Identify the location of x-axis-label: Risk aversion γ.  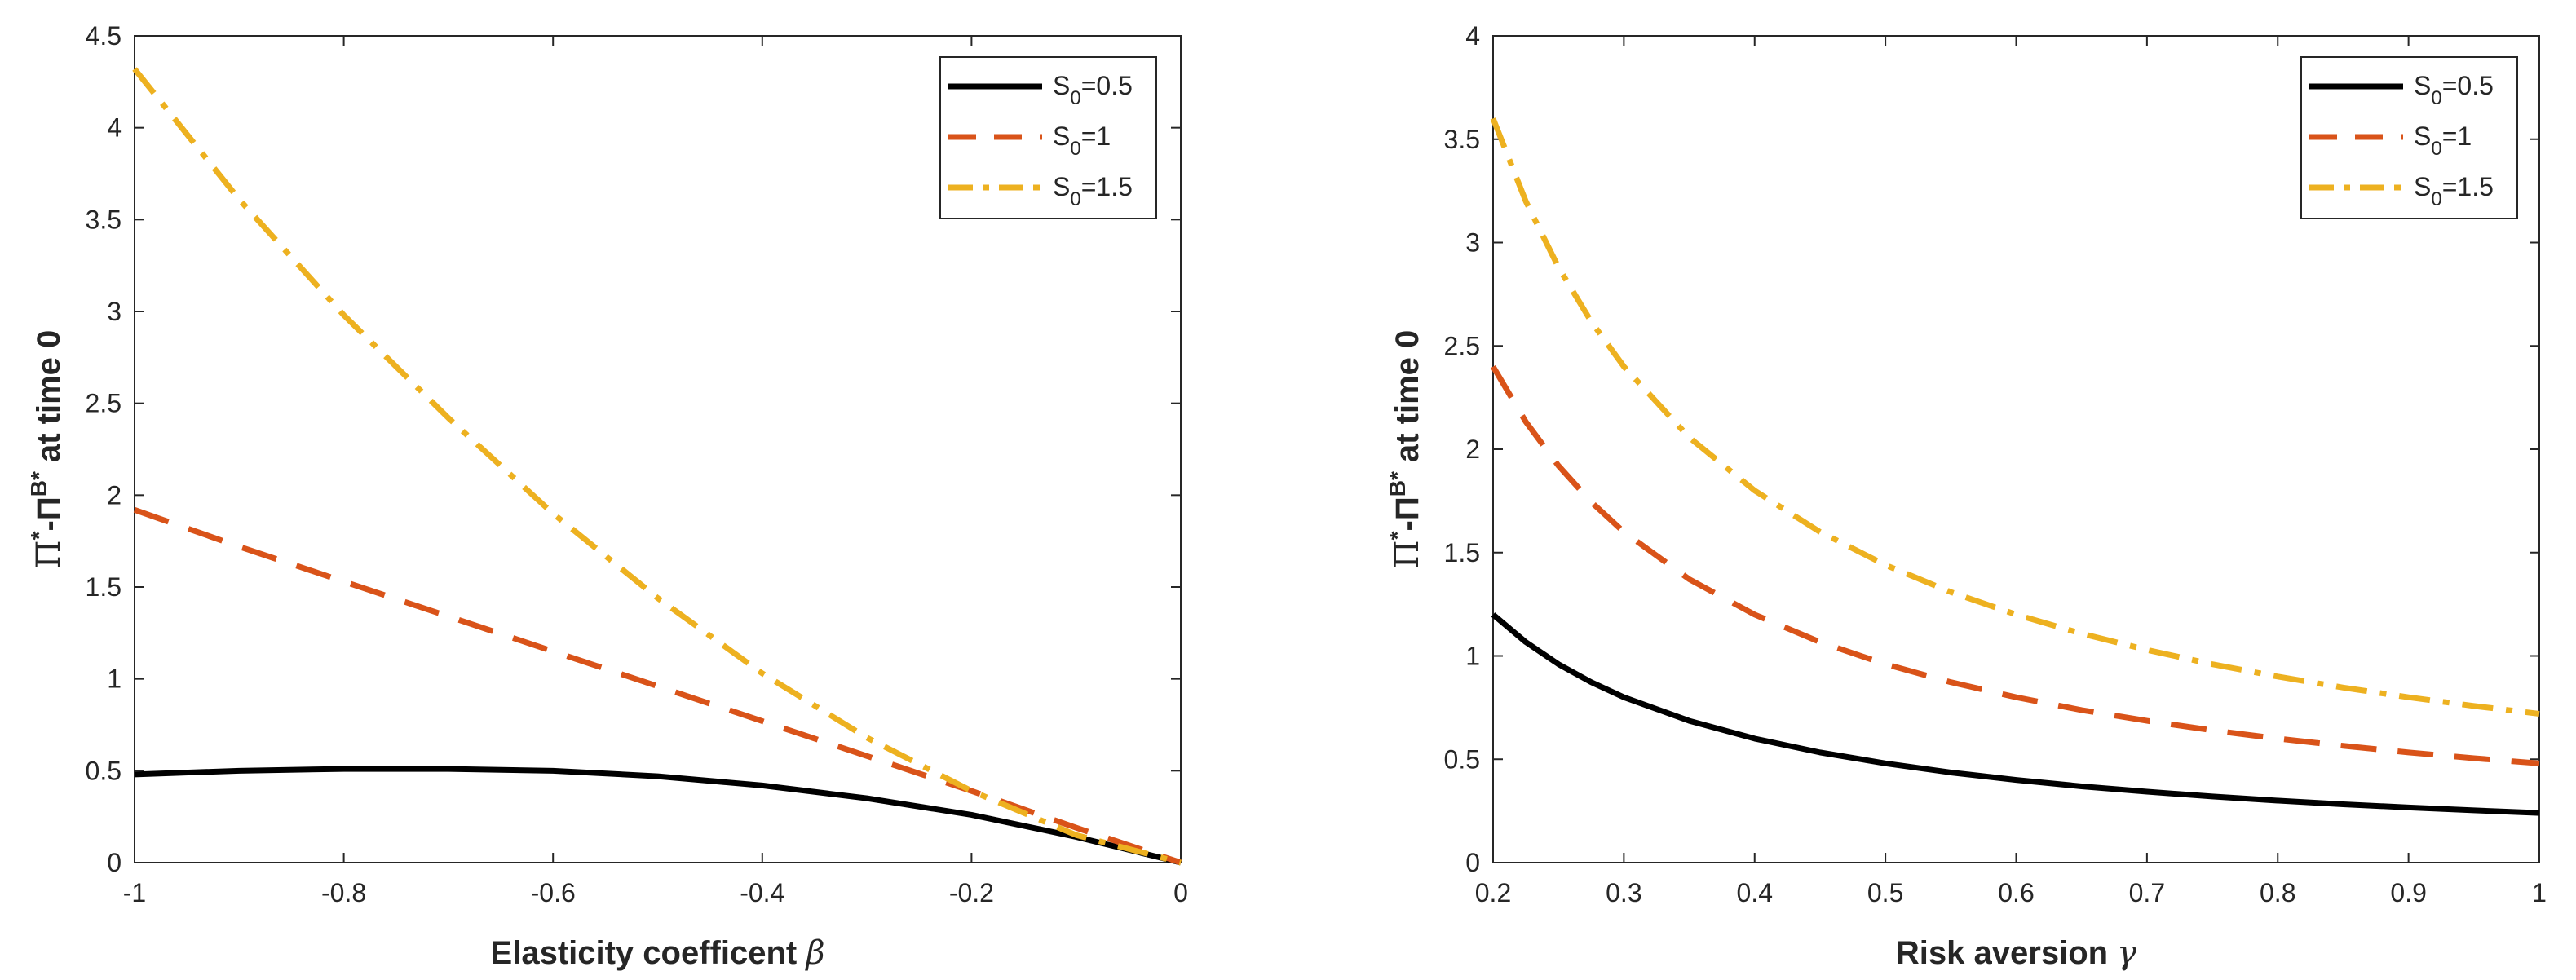
(2016, 953).